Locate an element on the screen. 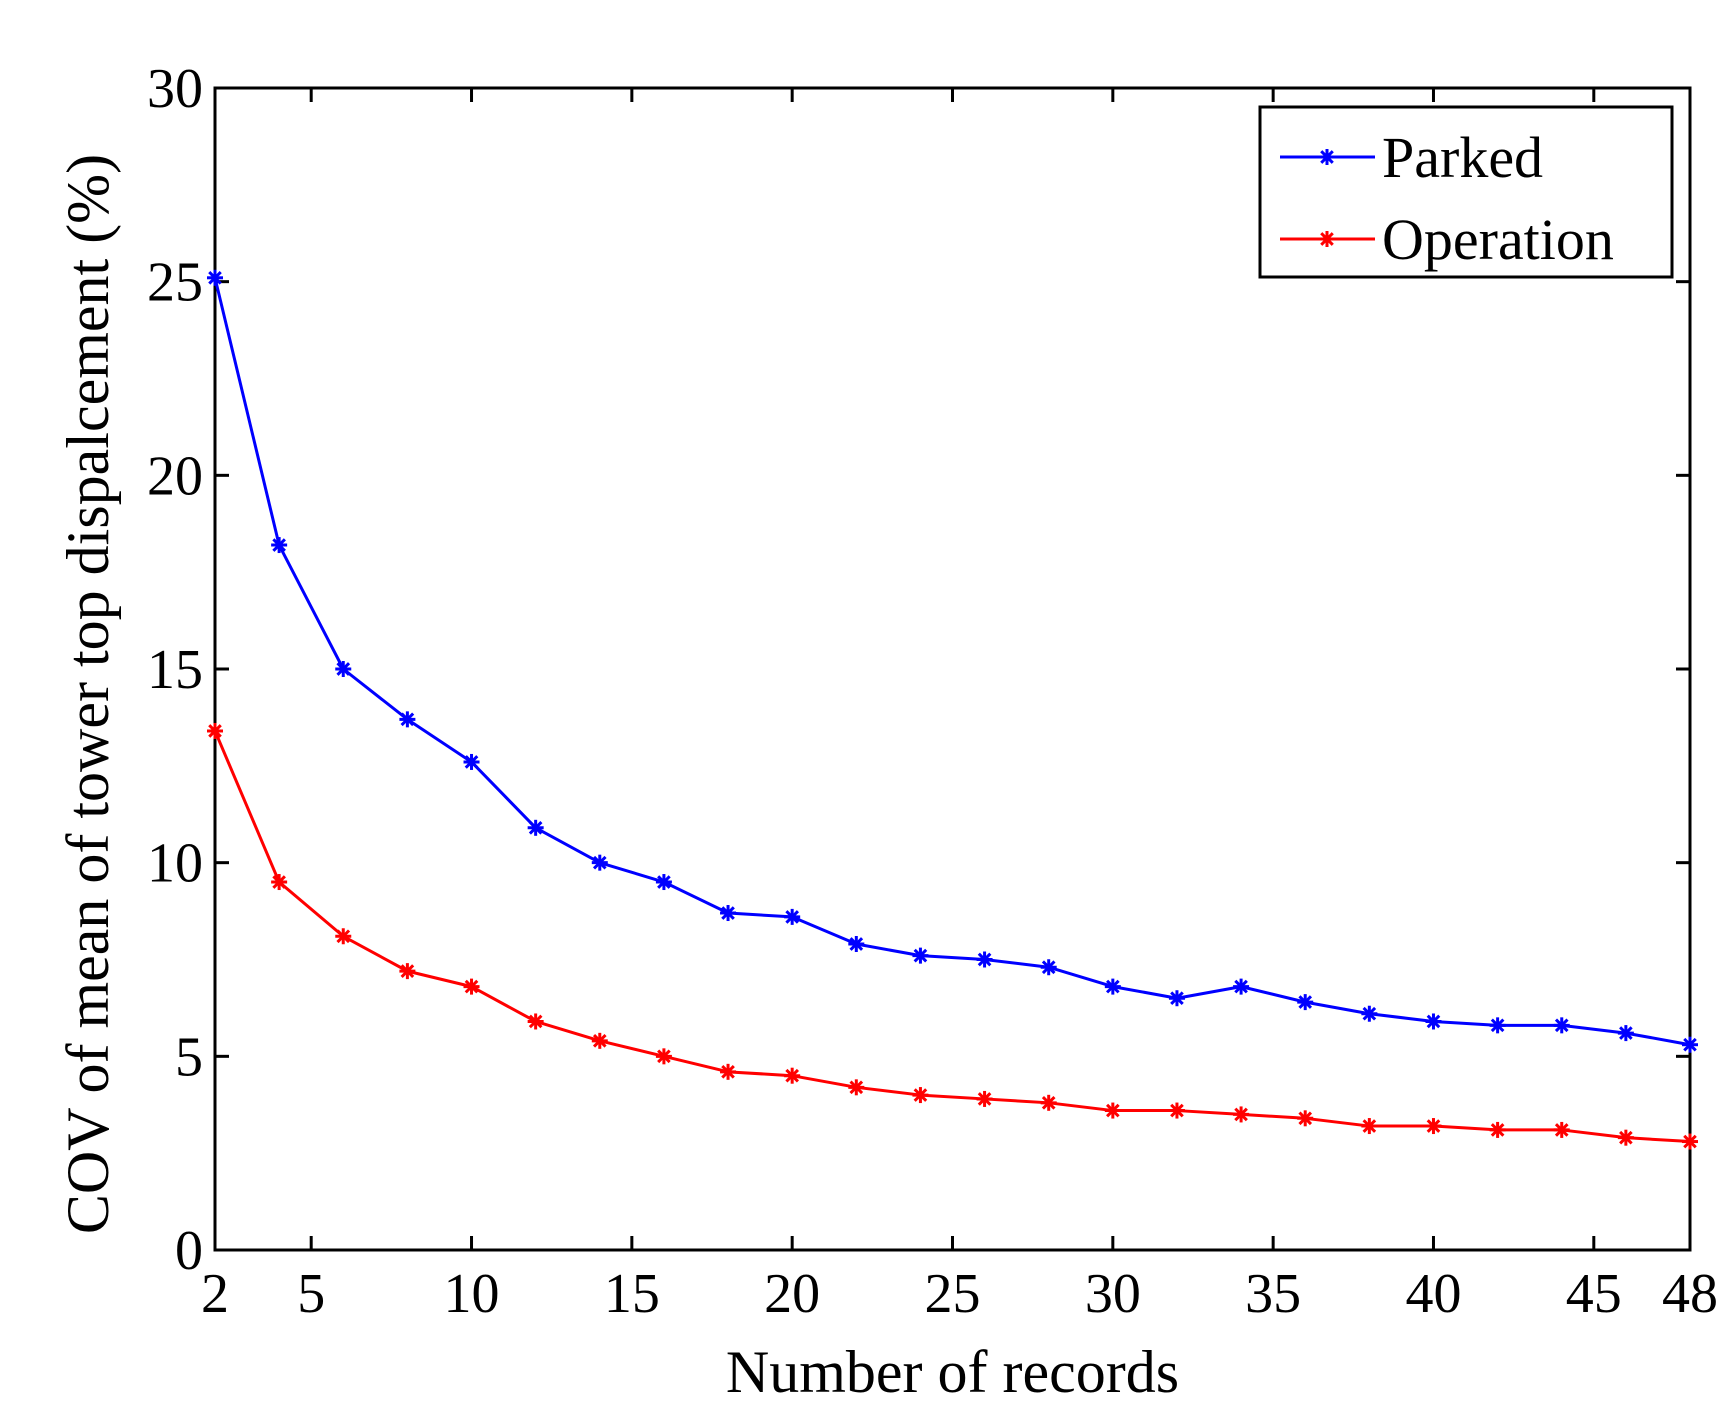  x-tick-label: 20 is located at coordinates (792, 1294).